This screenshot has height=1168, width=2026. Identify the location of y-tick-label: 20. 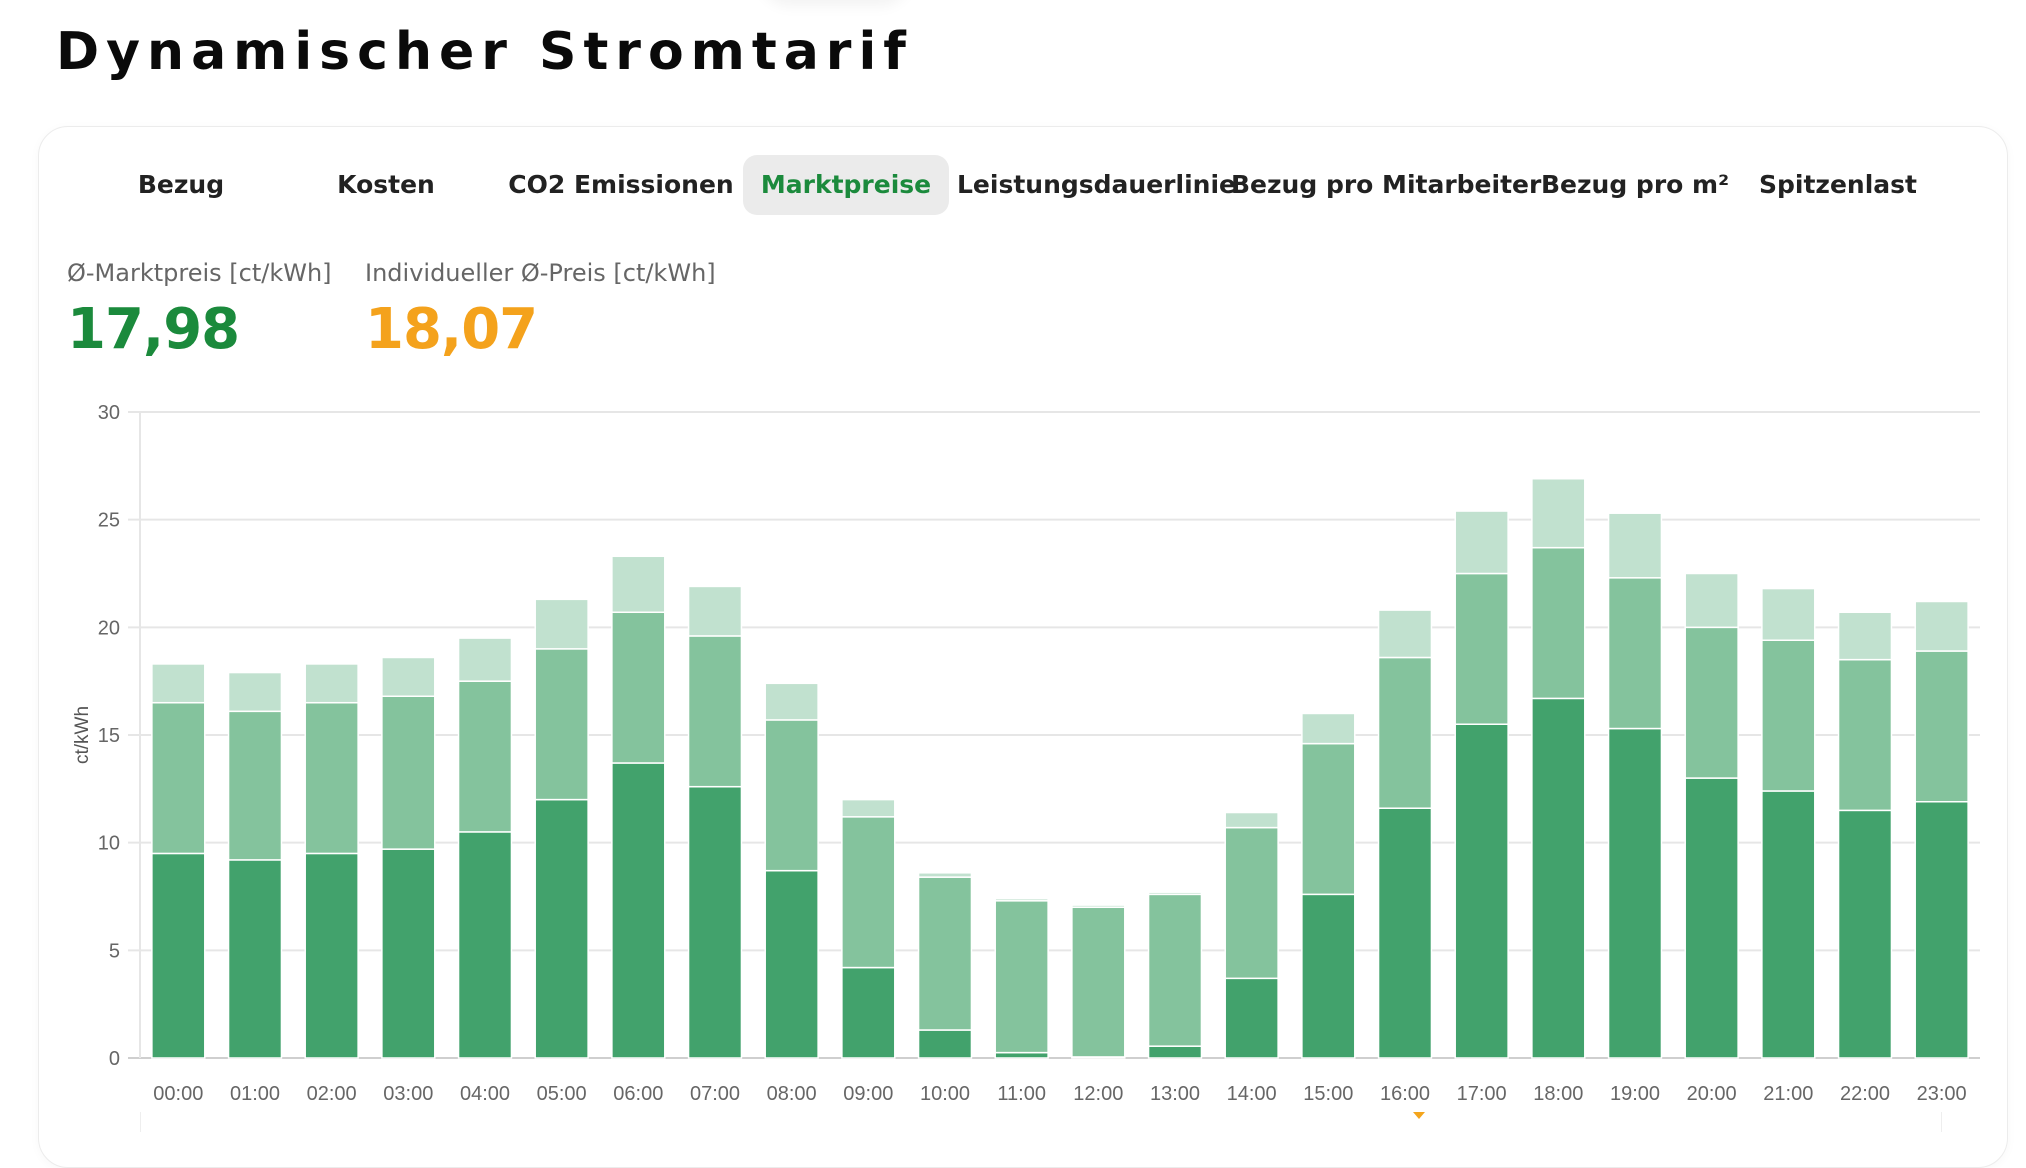
(109, 628).